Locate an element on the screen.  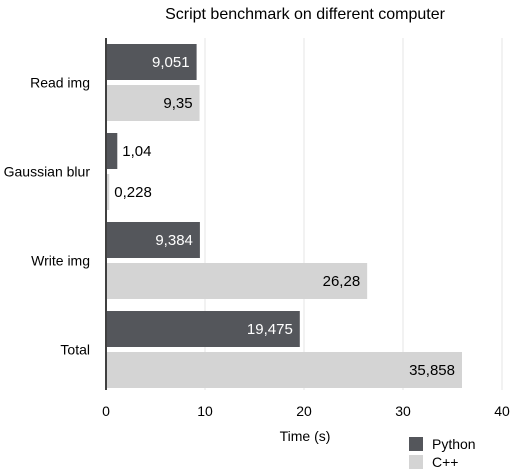
data-label: 26,28 is located at coordinates (342, 281).